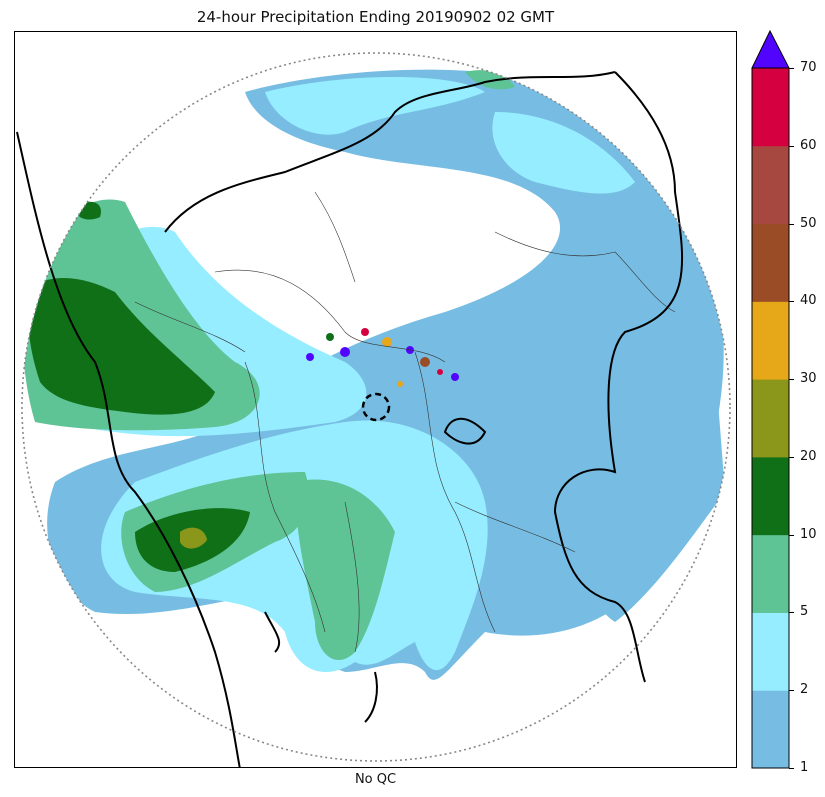 The height and width of the screenshot is (797, 825). I want to click on radar-clutter, so click(382, 357).